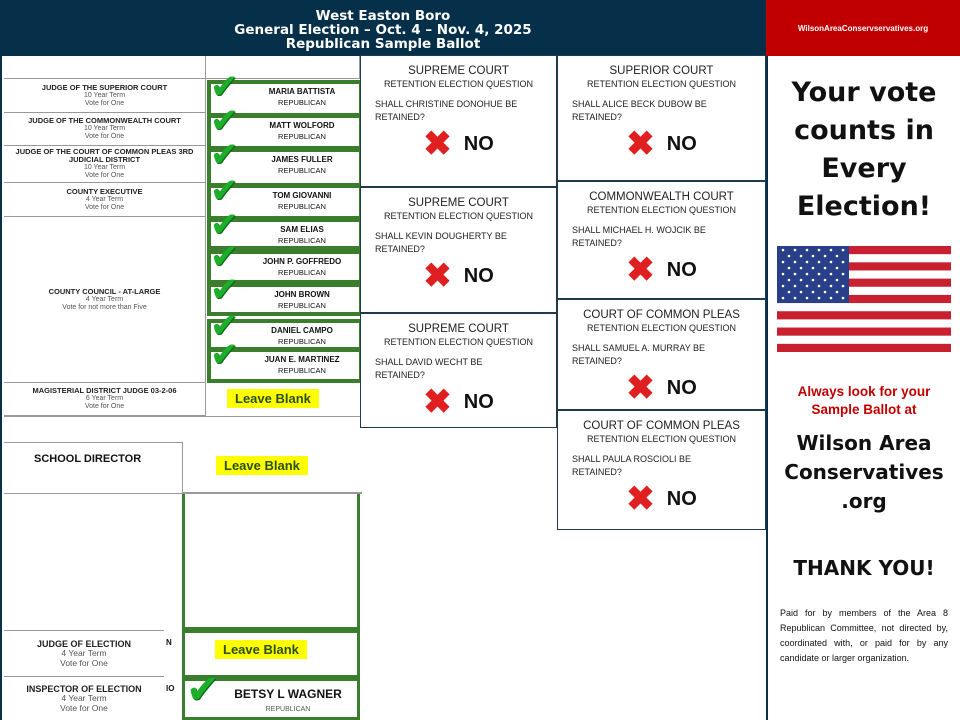 This screenshot has width=960, height=720. Describe the element at coordinates (285, 234) in the screenshot. I see `candidate-box: SAM ELIAS REPUBLICAN` at that location.